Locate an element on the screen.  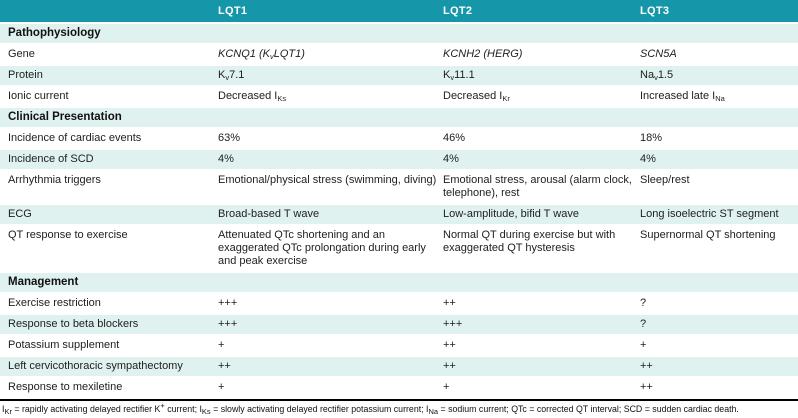
cell-sympathectomy-lqt2: ++ is located at coordinates (449, 366).